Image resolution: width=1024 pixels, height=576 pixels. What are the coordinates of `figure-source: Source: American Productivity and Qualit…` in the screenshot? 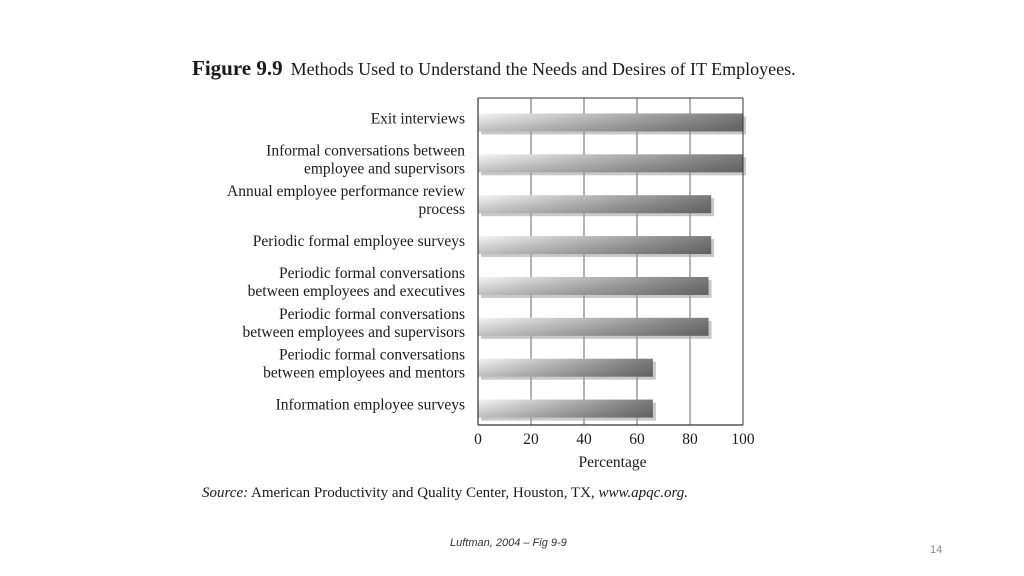 It's located at (445, 493).